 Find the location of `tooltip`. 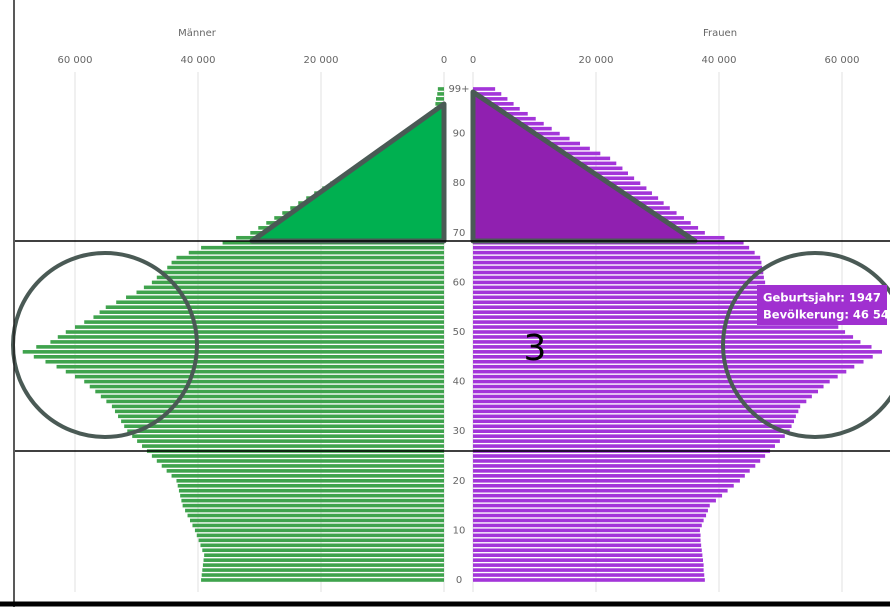

tooltip is located at coordinates (822, 305).